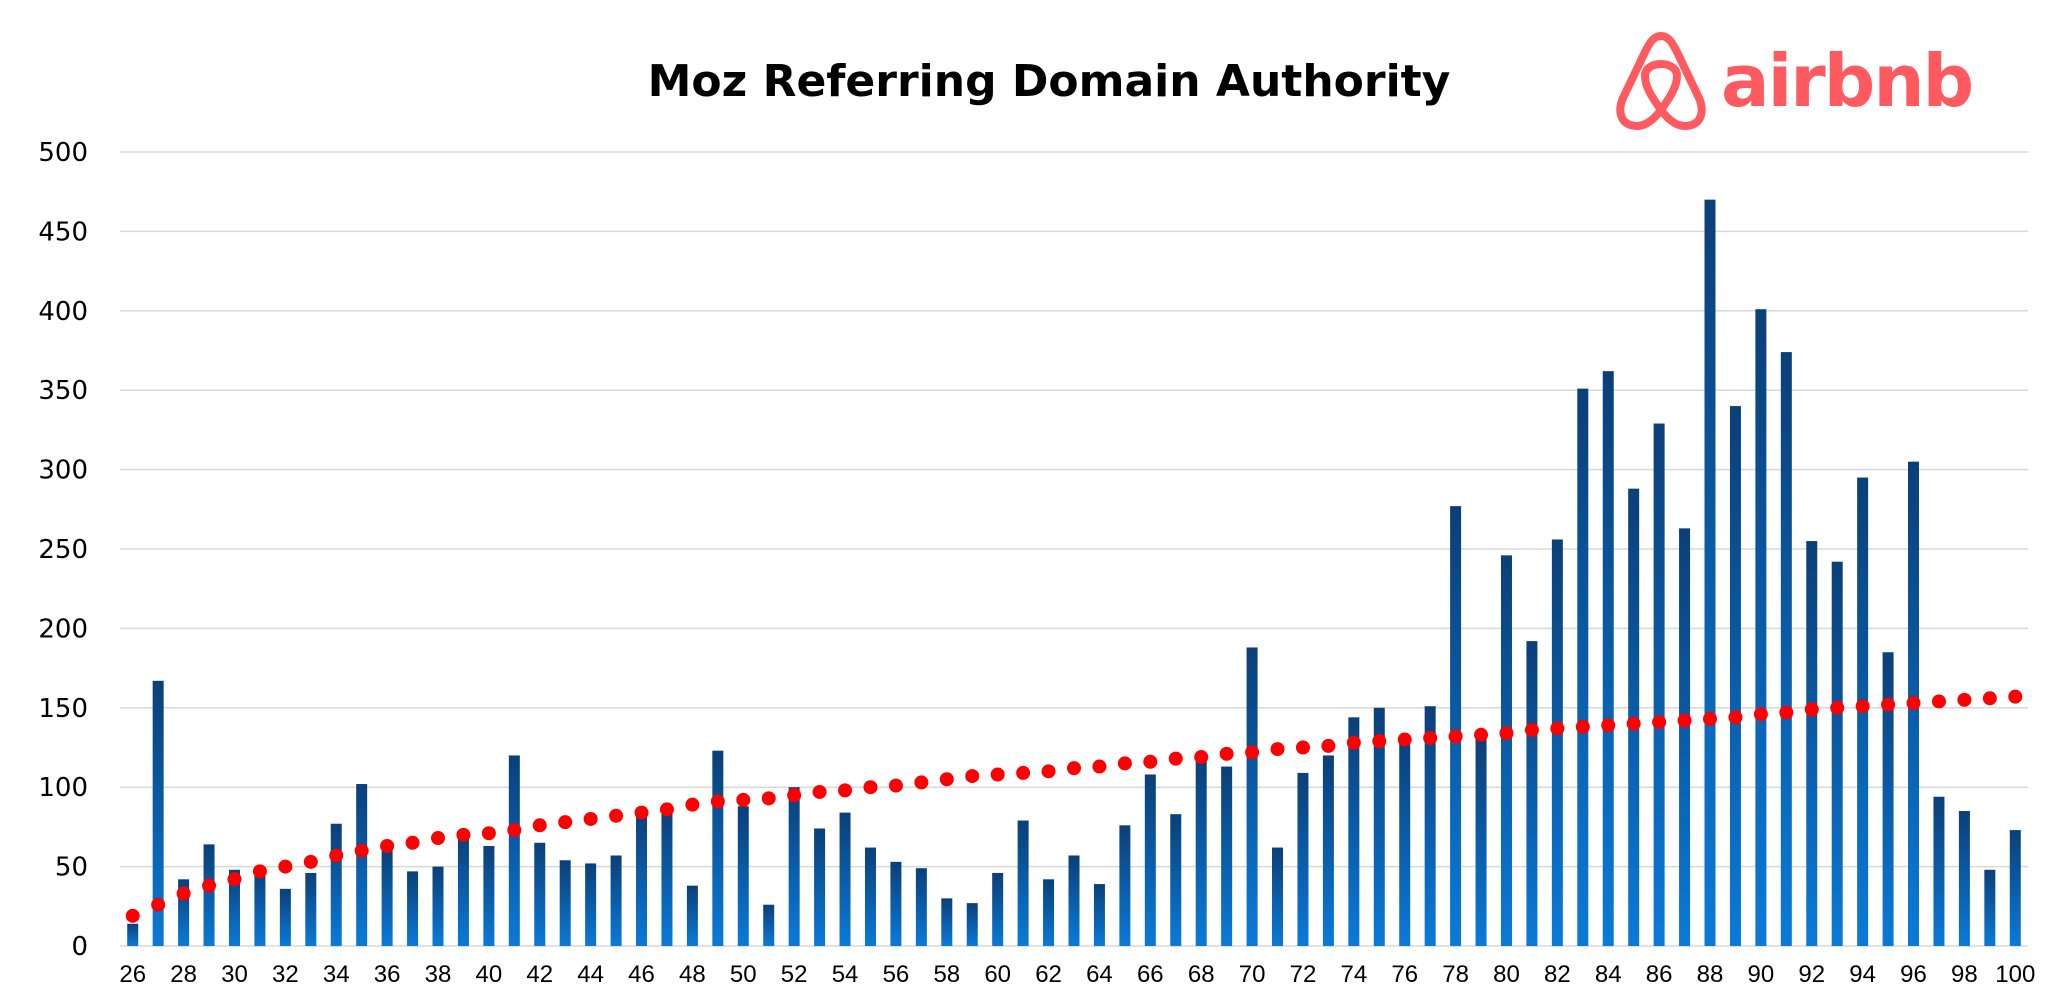  I want to click on y-tick-label: 200, so click(63, 629).